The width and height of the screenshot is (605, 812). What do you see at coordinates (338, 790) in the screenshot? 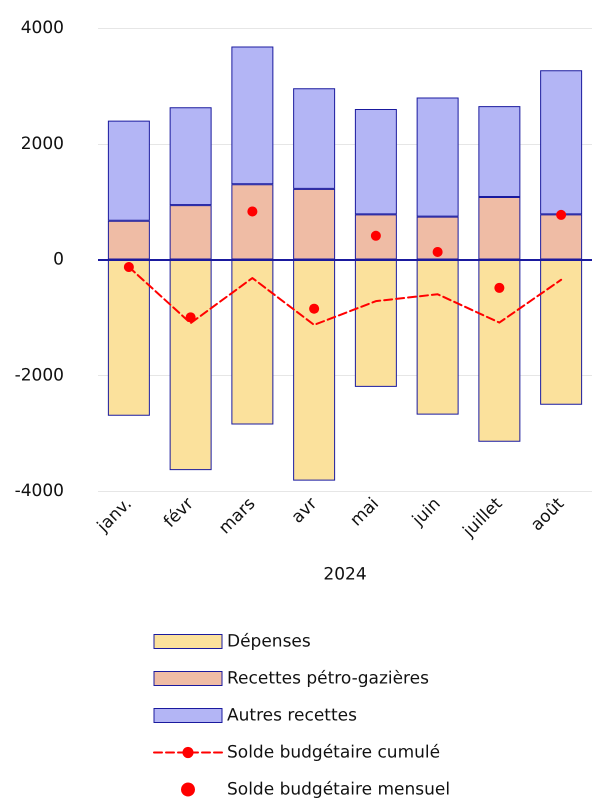
I see `legend-label: Solde budgétaire mensuel` at bounding box center [338, 790].